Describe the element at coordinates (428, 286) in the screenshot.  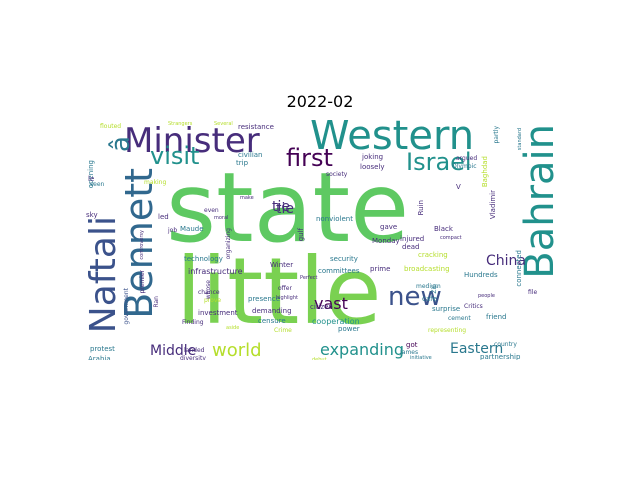
I see `word: medium` at that location.